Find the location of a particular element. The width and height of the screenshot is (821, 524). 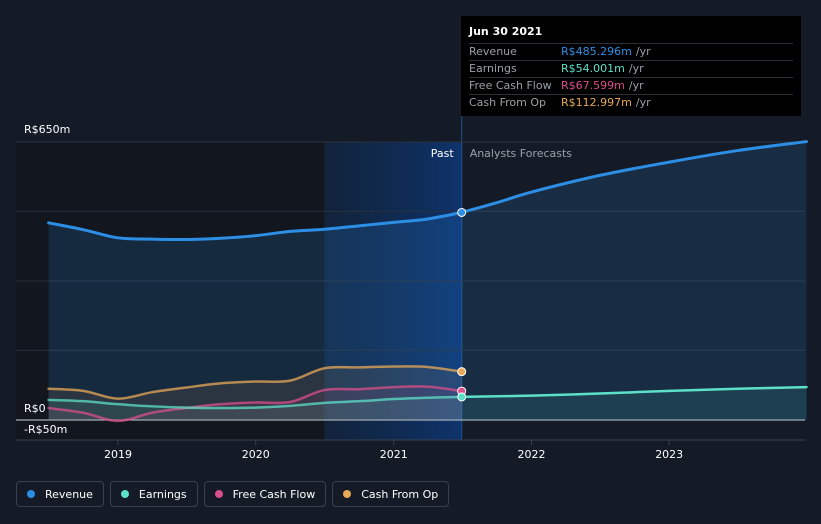

tooltip-date: Jun 30 2021 is located at coordinates (506, 31).